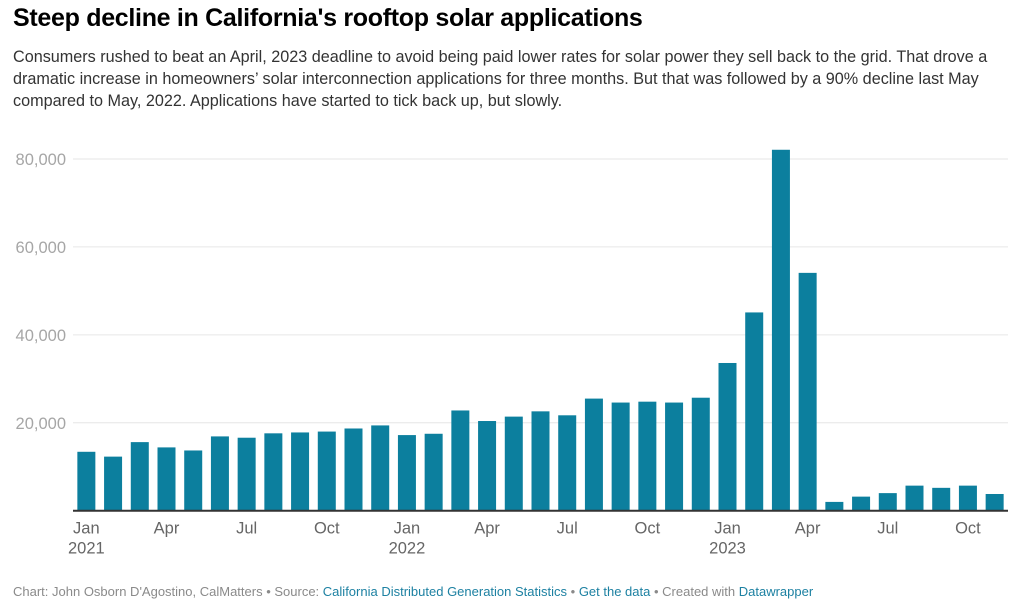  What do you see at coordinates (941, 499) in the screenshot?
I see `bar: 2023-09: 5,200` at bounding box center [941, 499].